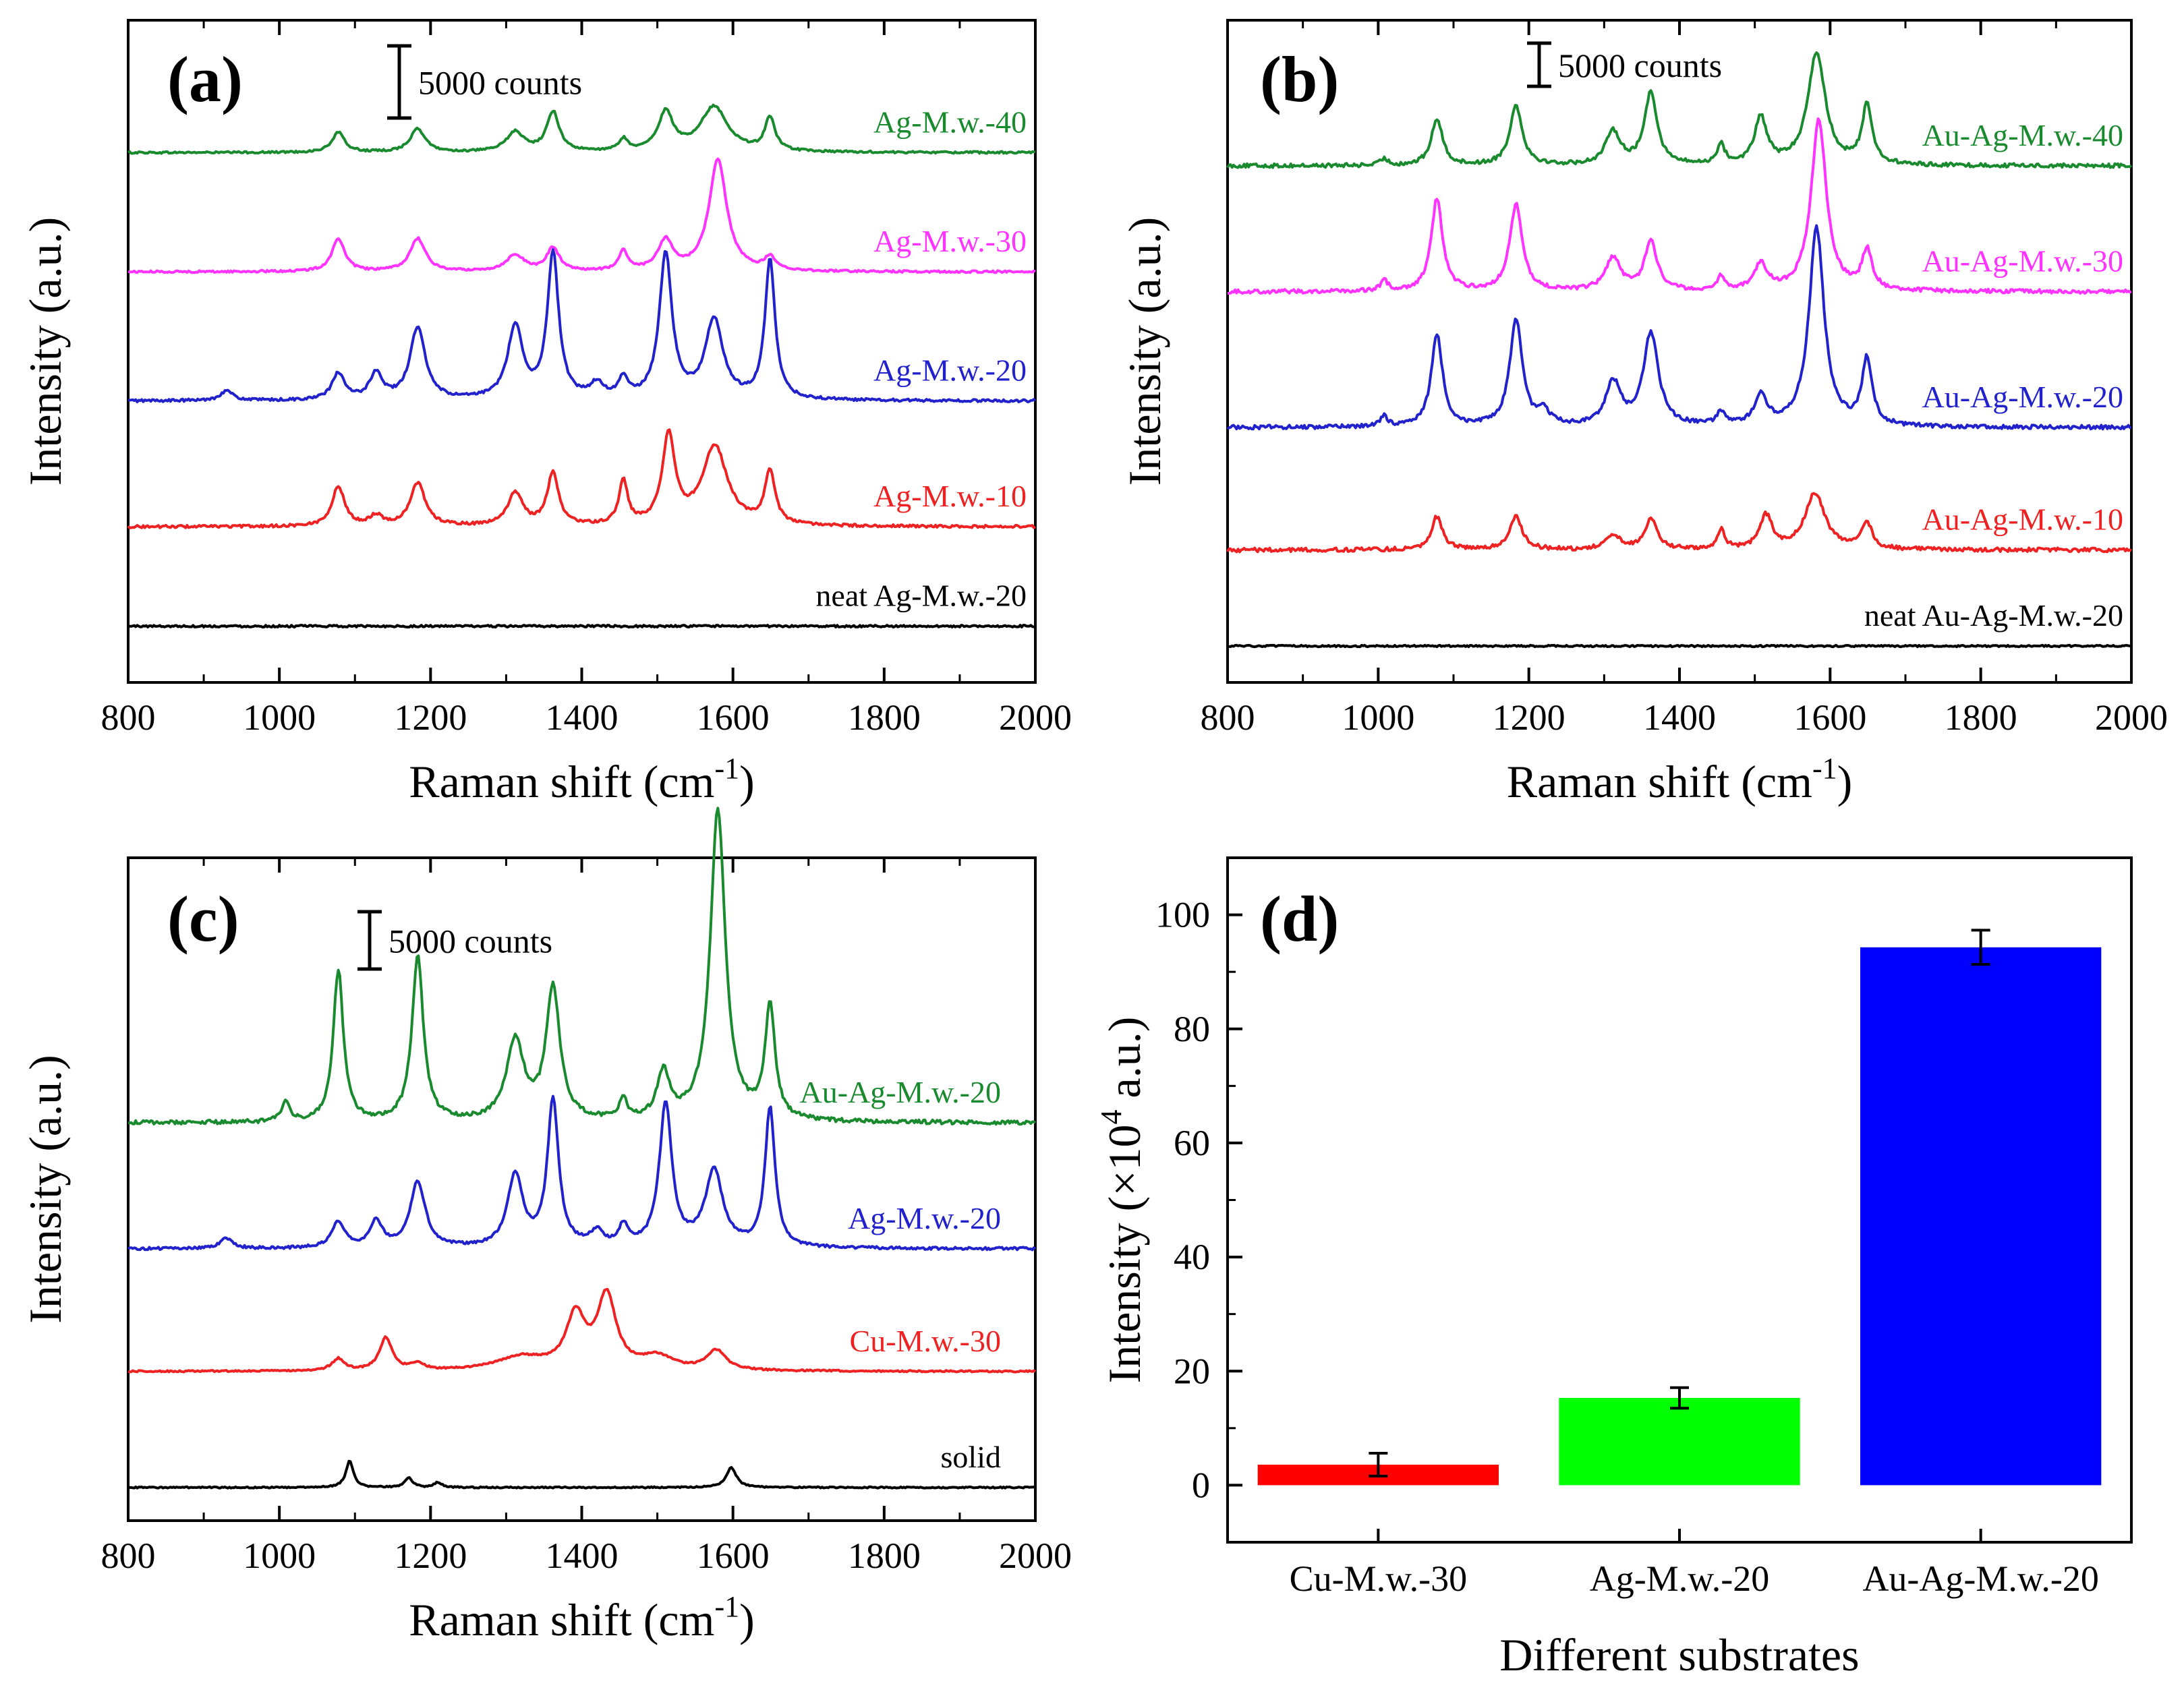  I want to click on trace-label: Cu-M.w.-30, so click(926, 1341).